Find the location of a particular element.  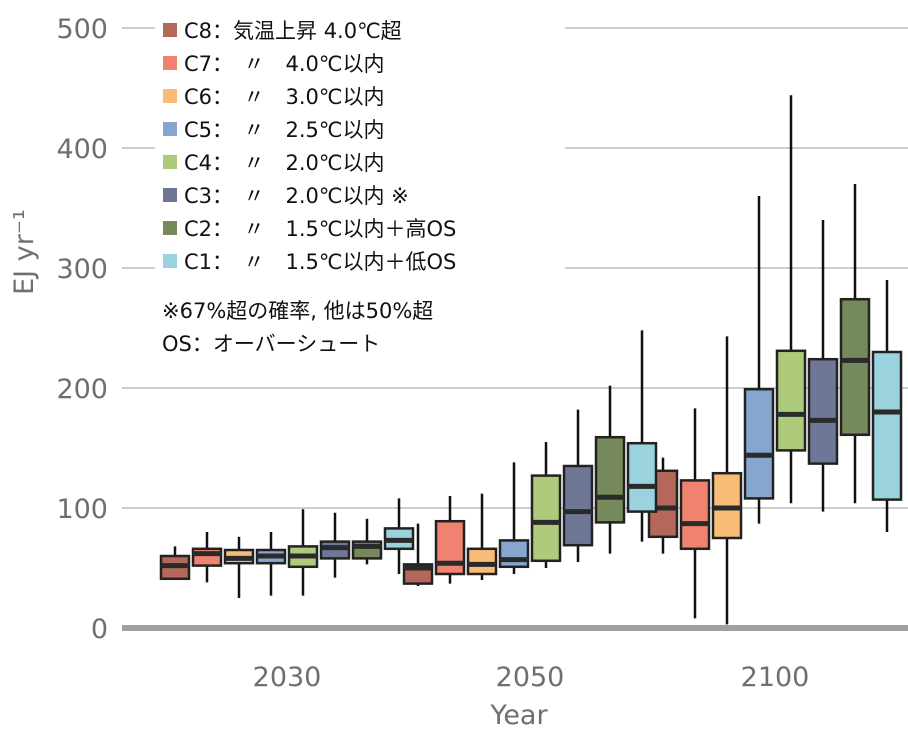

y-axis-ticks: 0 100 200 300 400 500 is located at coordinates (82, 329).